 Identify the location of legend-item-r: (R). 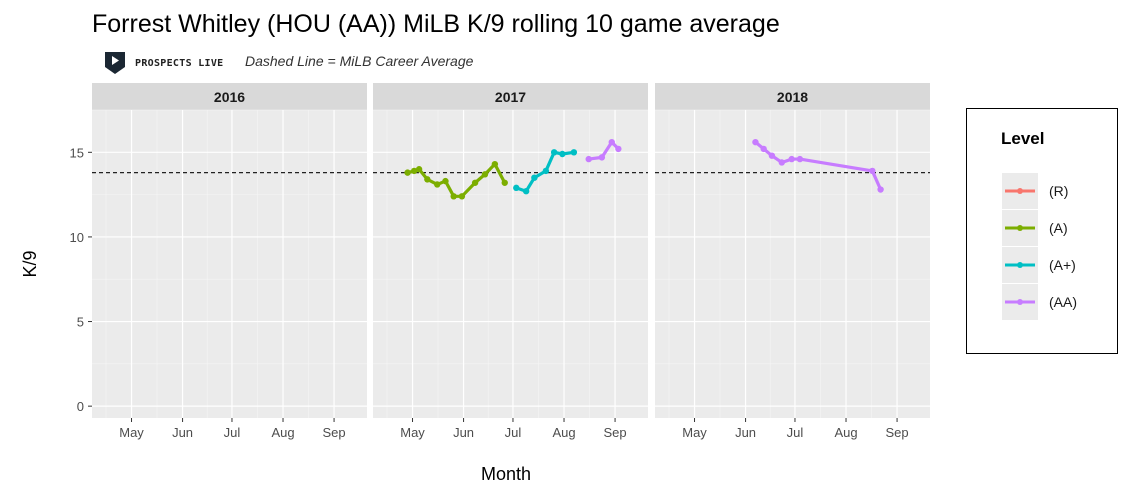
(1035, 191).